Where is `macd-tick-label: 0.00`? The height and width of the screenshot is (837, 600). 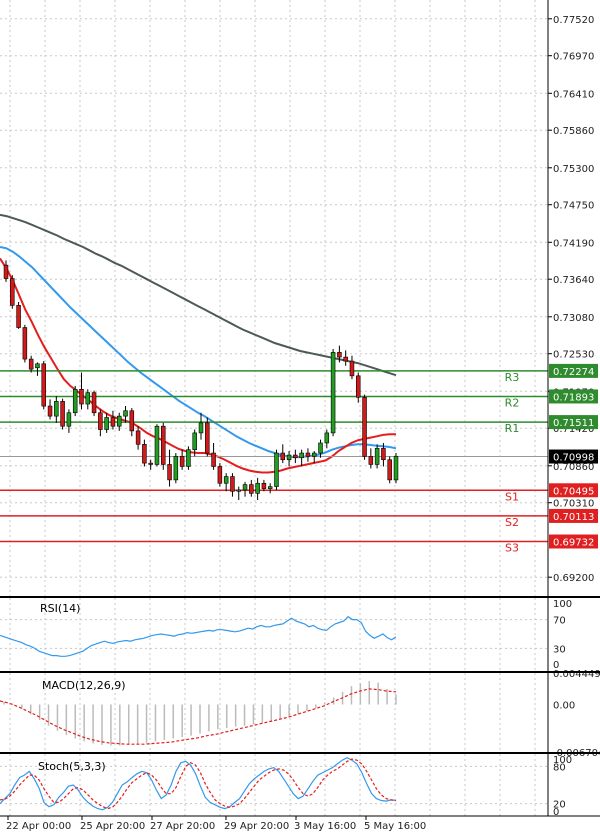
macd-tick-label: 0.00 is located at coordinates (564, 706).